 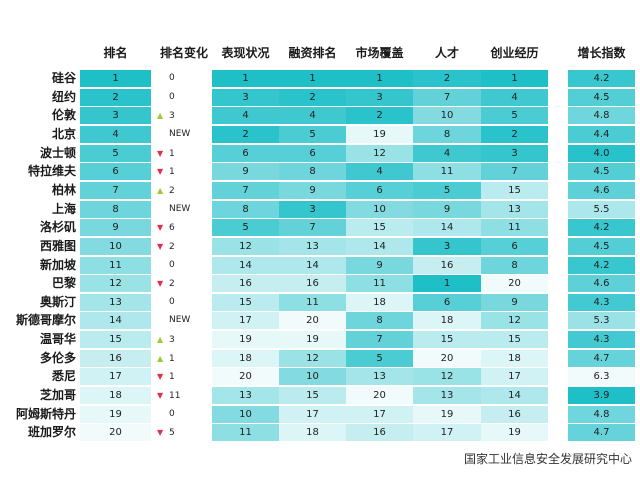 What do you see at coordinates (379, 396) in the screenshot?
I see `market-cell: 20` at bounding box center [379, 396].